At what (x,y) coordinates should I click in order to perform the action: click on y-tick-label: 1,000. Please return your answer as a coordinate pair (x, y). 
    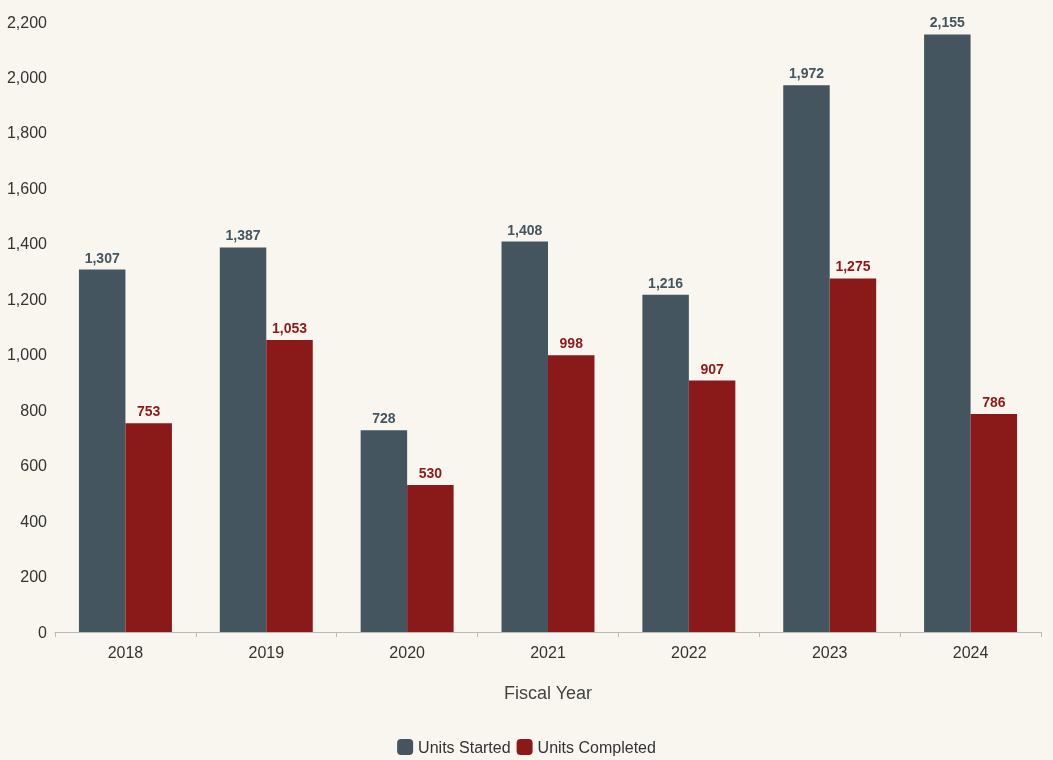
    Looking at the image, I should click on (27, 355).